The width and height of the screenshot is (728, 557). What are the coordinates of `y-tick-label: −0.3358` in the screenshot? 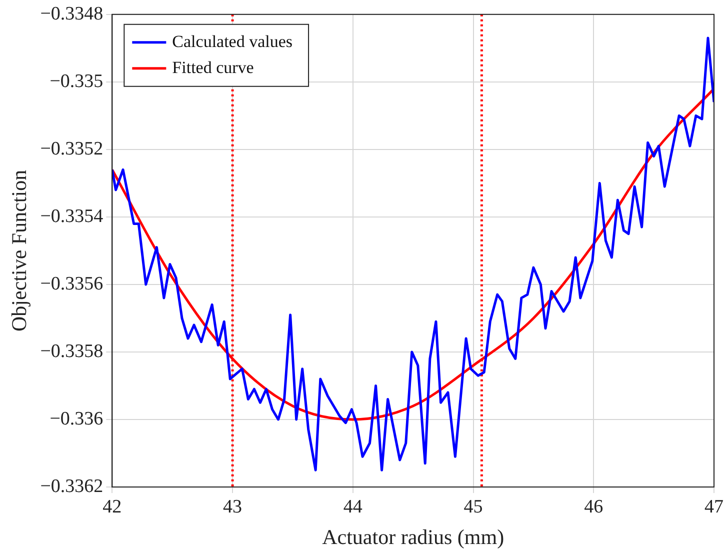 It's located at (72, 351).